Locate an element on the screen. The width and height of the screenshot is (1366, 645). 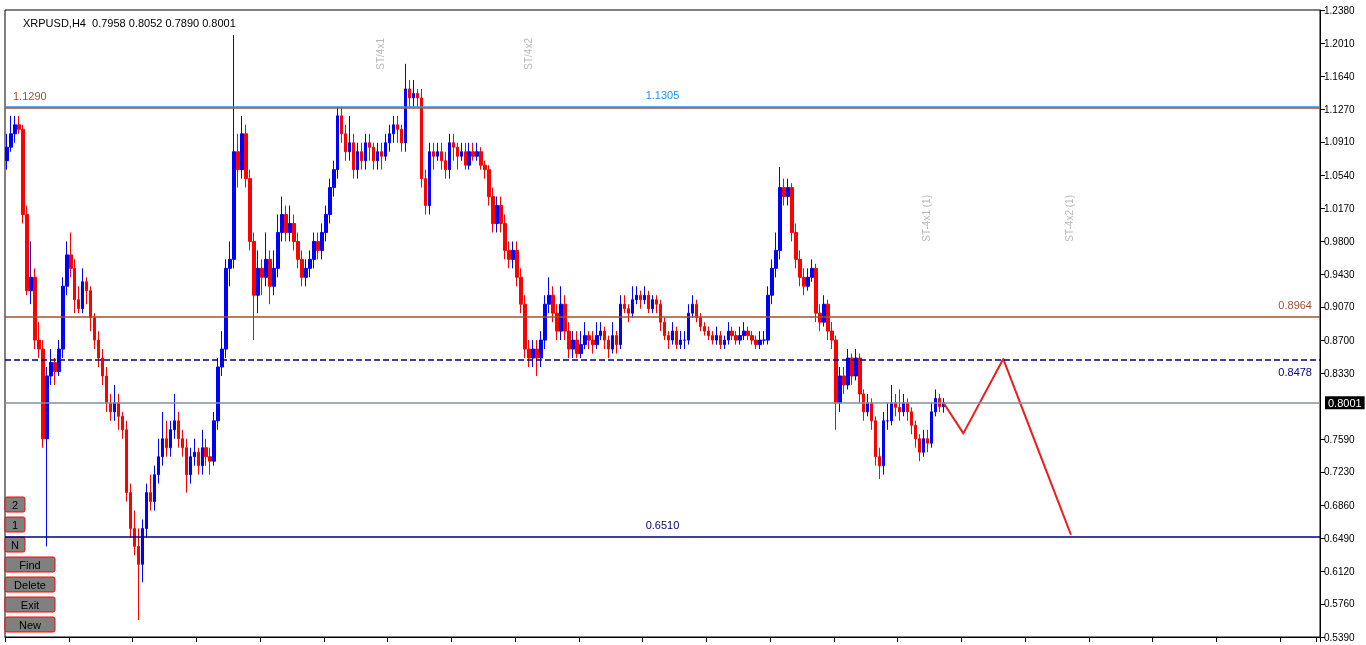
ref-line-label: 0.6510 is located at coordinates (662, 525).